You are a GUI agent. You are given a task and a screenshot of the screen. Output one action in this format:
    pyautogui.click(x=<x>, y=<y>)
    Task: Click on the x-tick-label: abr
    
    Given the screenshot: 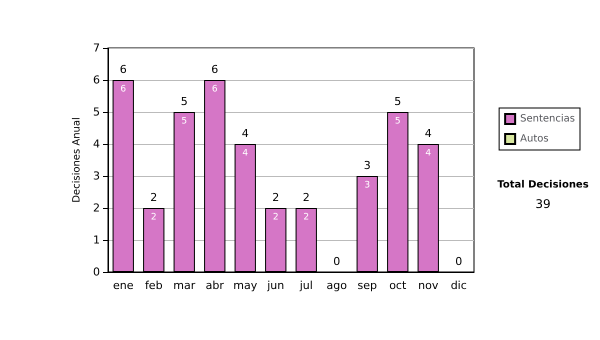 What is the action you would take?
    pyautogui.click(x=215, y=285)
    